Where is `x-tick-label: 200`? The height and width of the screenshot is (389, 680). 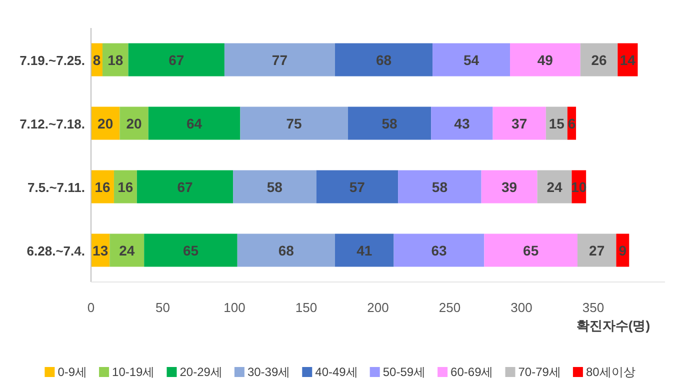 x-tick-label: 200 is located at coordinates (378, 307).